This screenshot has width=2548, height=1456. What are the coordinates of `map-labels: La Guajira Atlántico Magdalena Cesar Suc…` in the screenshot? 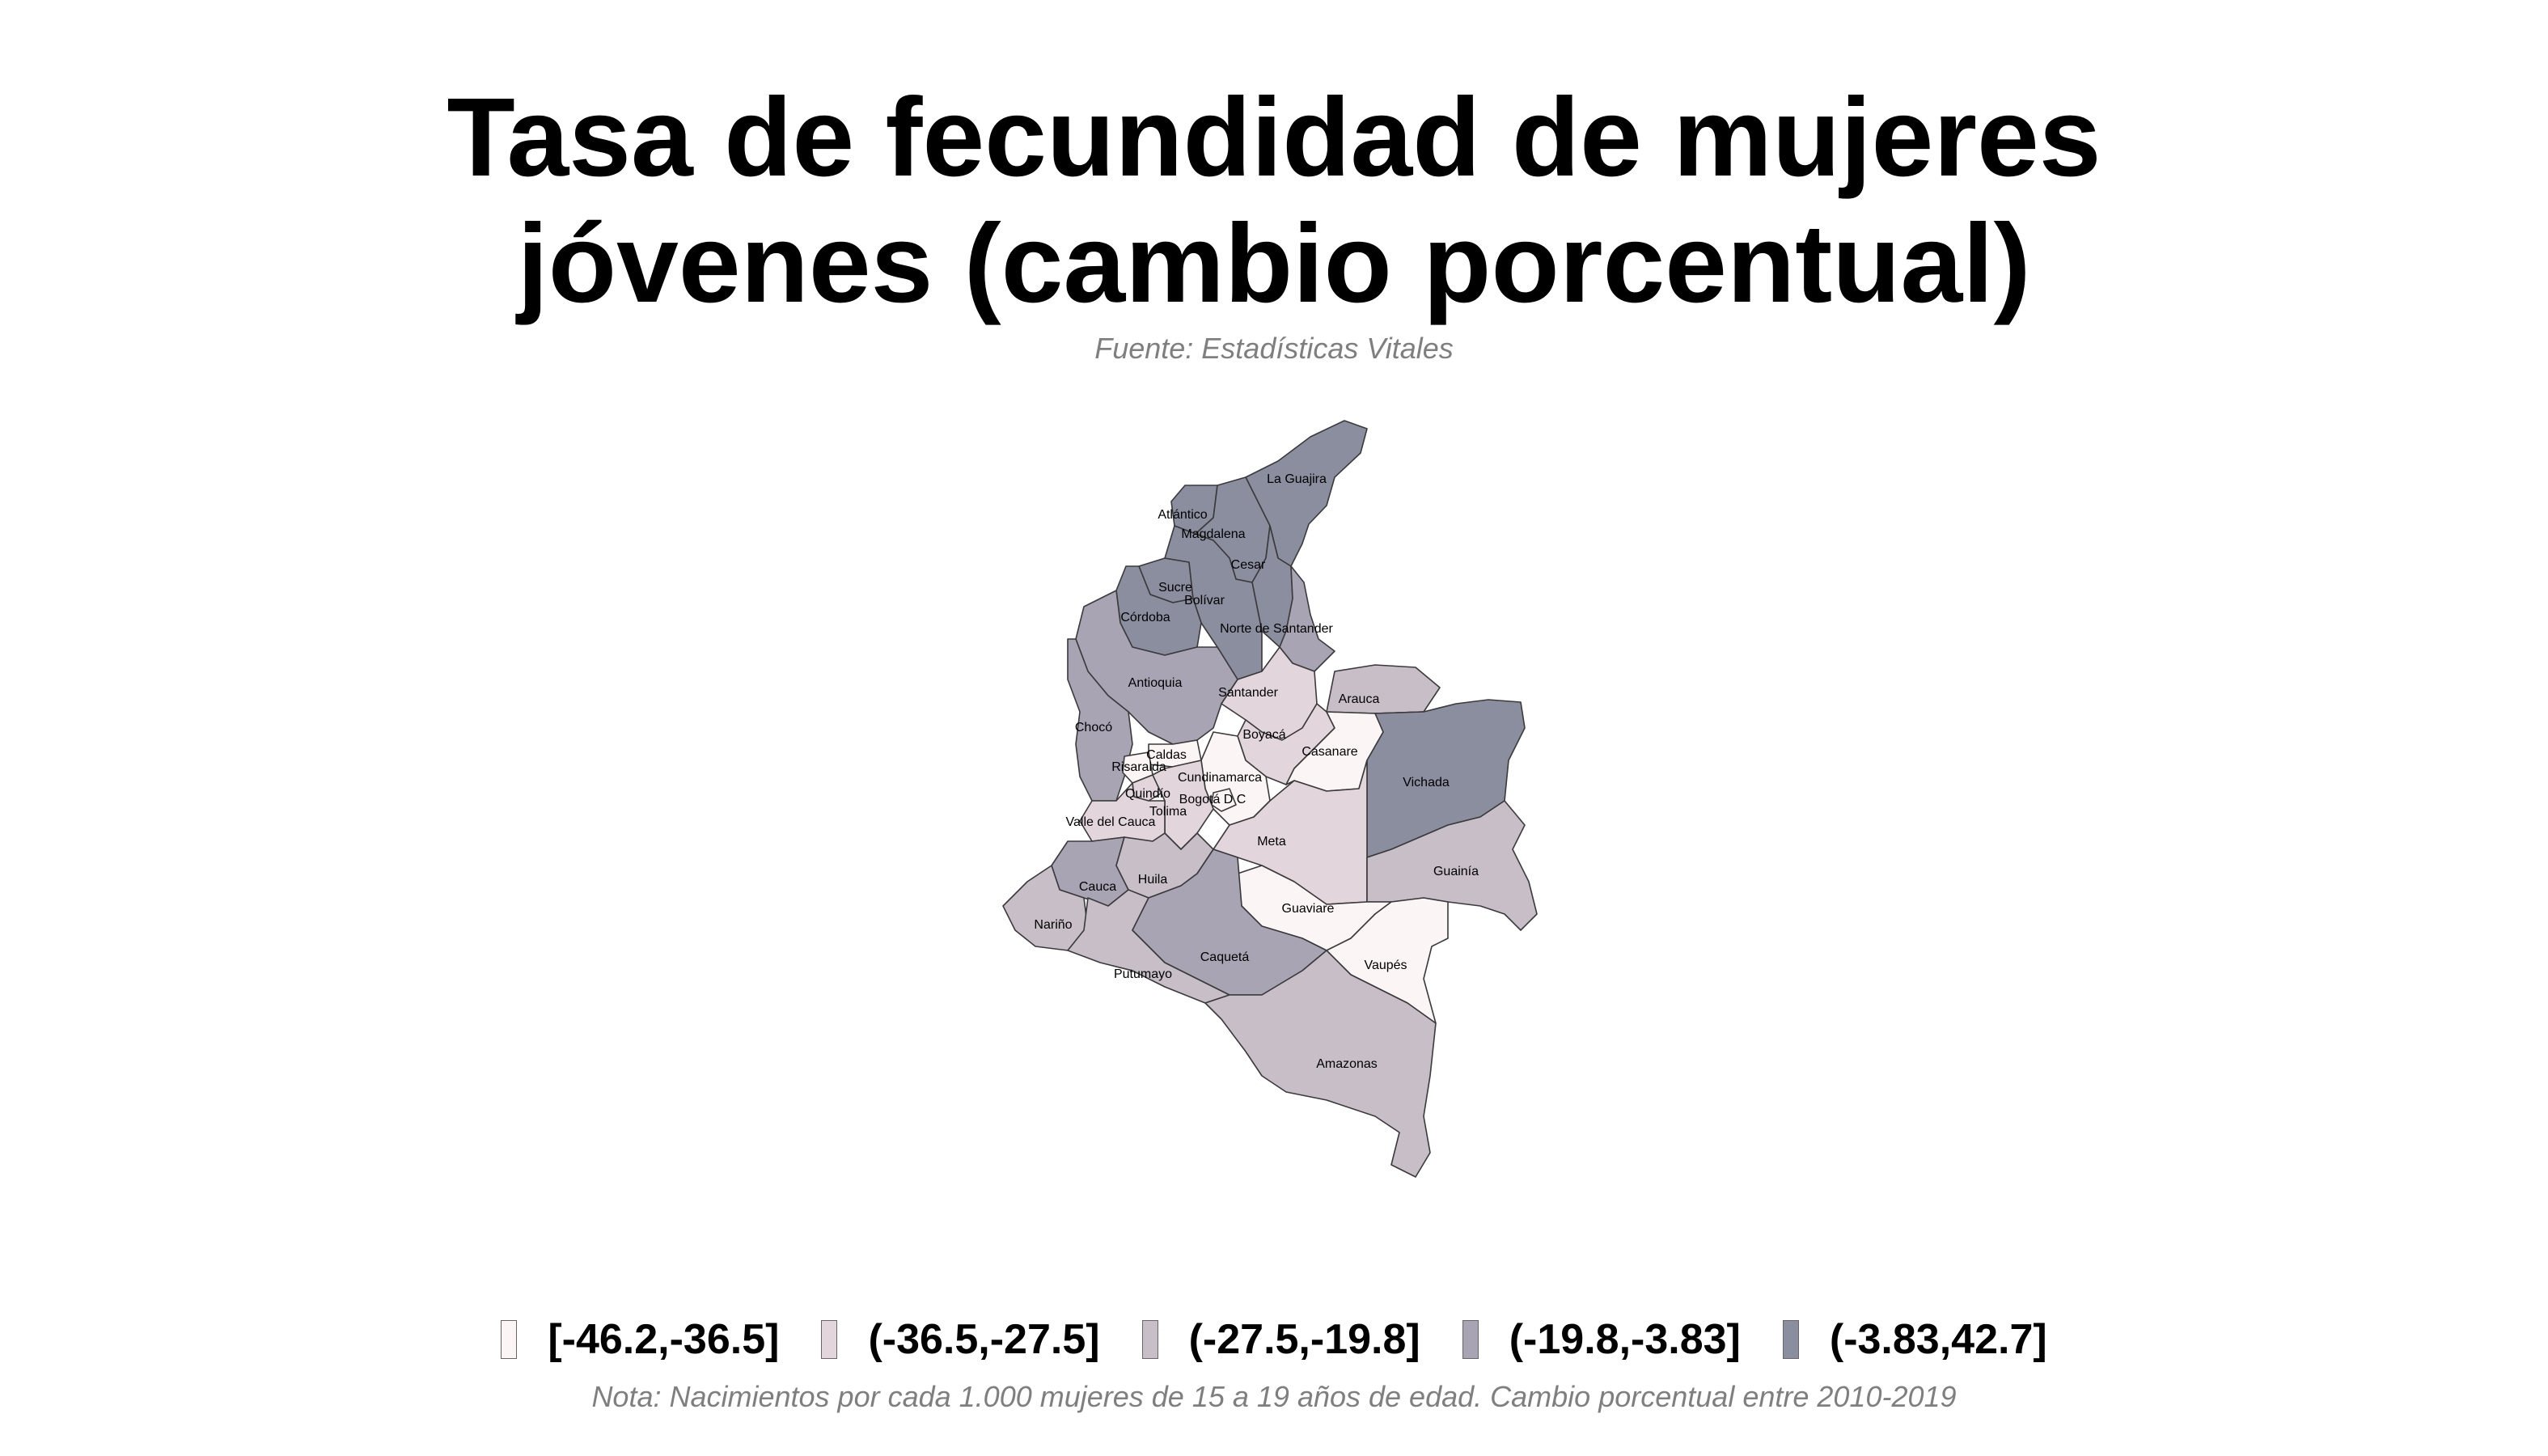 It's located at (1256, 771).